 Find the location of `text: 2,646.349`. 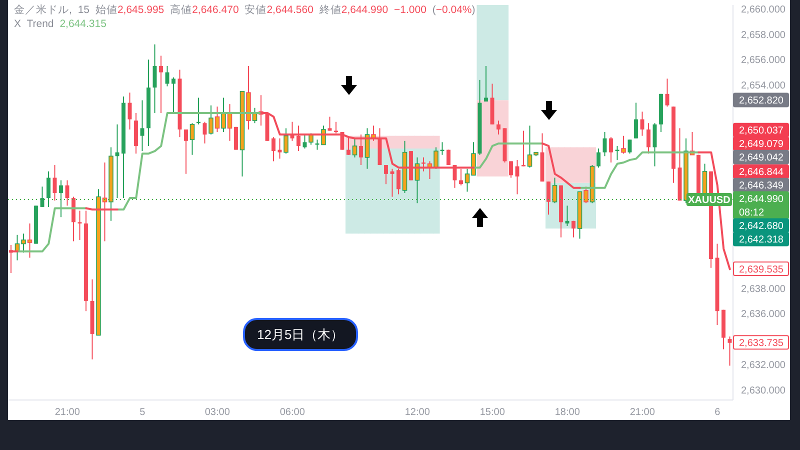

text: 2,646.349 is located at coordinates (761, 186).